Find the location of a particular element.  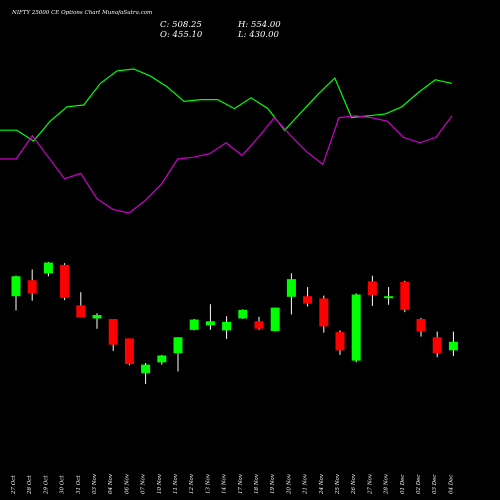

x-tick-label: 24 Nov is located at coordinates (322, 484).